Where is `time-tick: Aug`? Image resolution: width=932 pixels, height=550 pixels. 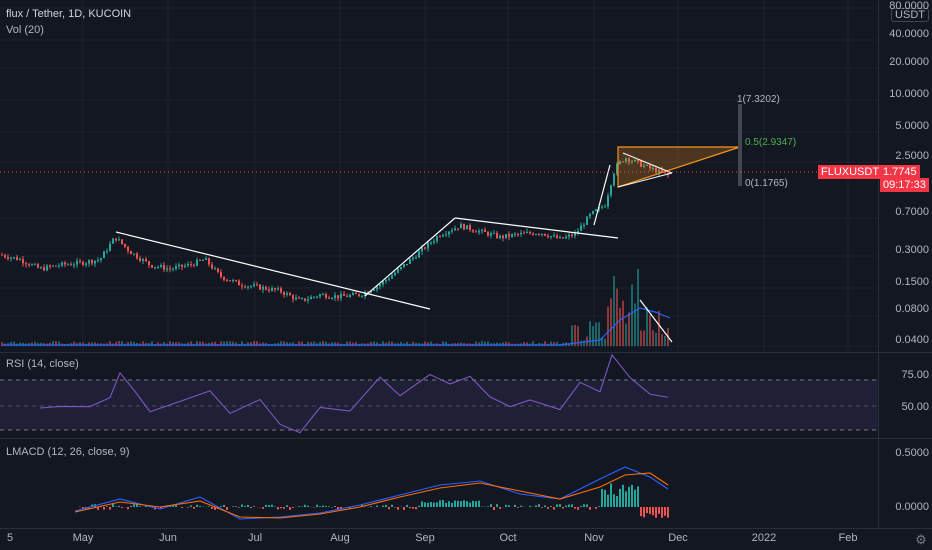 time-tick: Aug is located at coordinates (340, 538).